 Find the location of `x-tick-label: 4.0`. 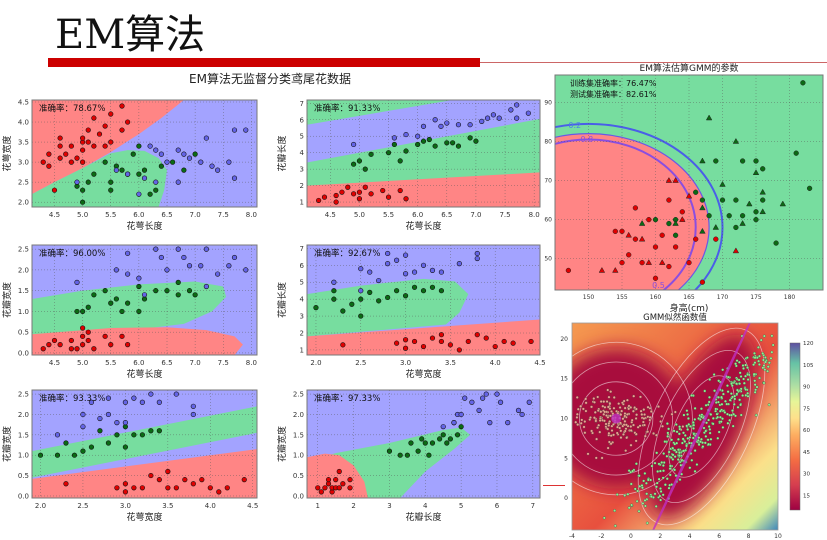

x-tick-label: 4.0 is located at coordinates (210, 506).